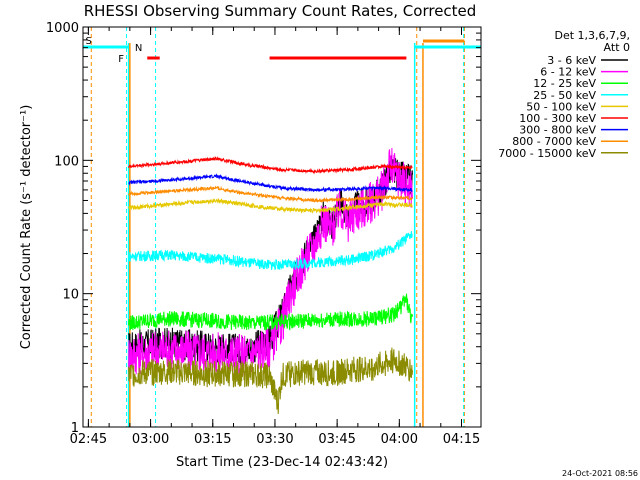  Describe the element at coordinates (461, 439) in the screenshot. I see `x-tick-label: 04:15` at that location.